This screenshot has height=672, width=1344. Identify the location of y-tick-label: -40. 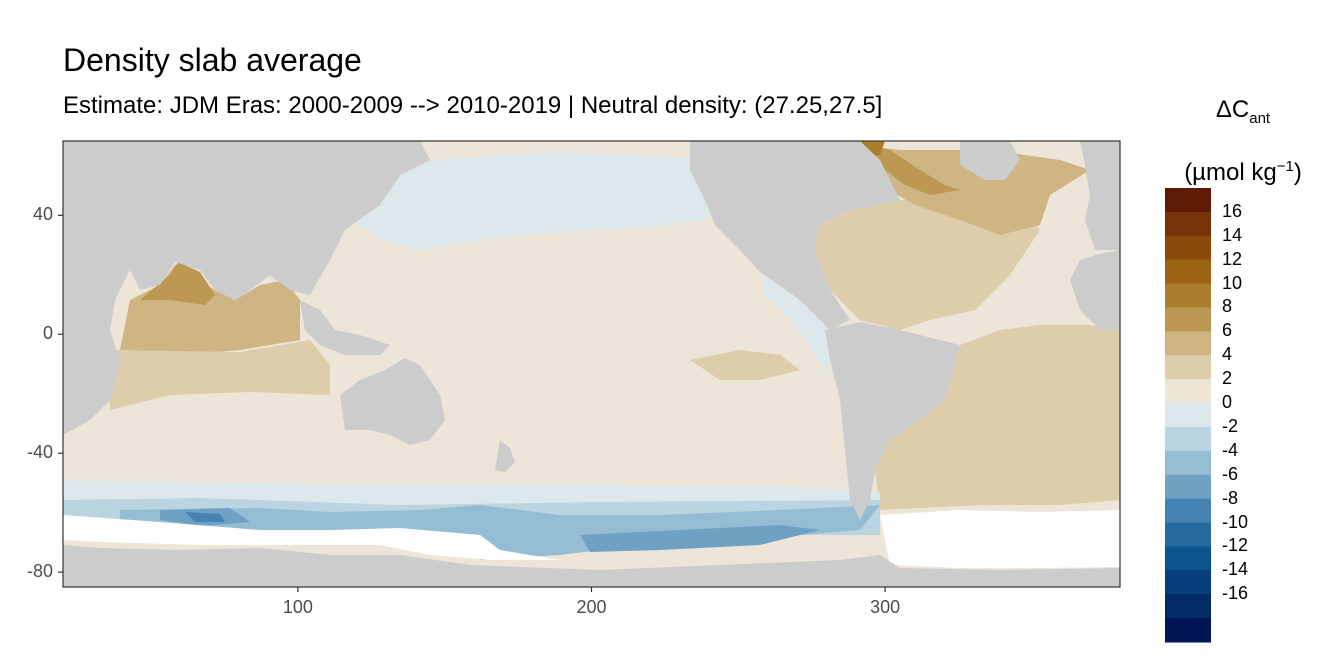
(39, 452).